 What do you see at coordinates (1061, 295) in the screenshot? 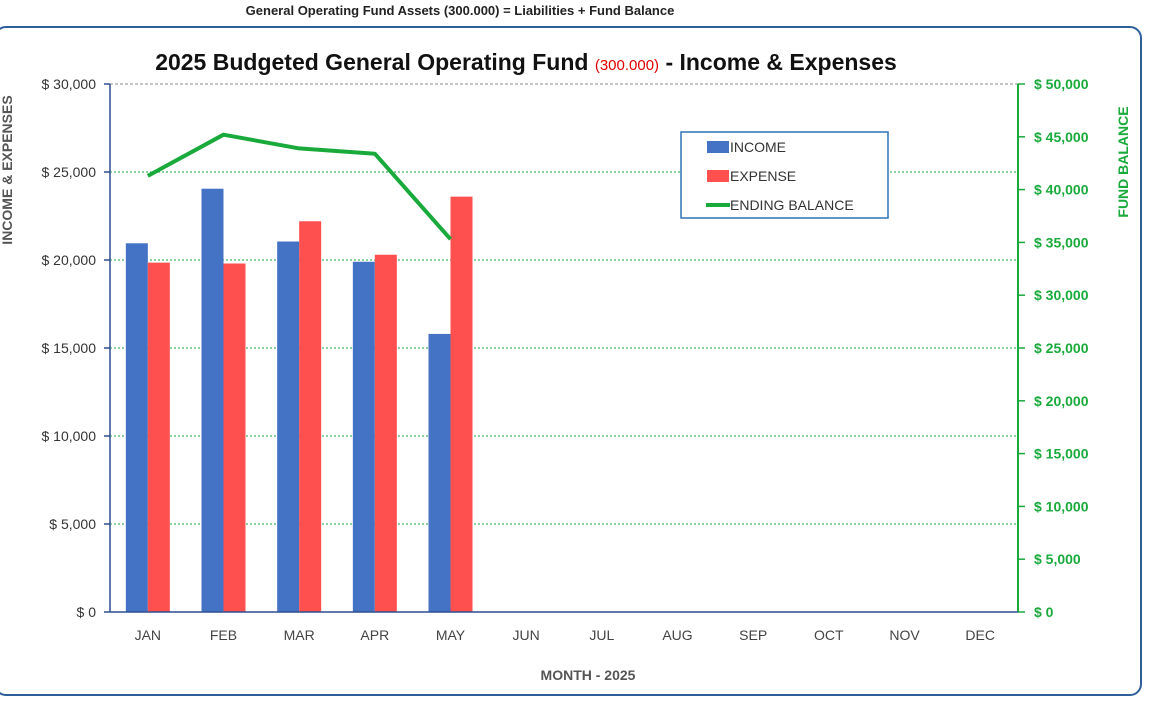
I see `right-tick-label: $ 30,000` at bounding box center [1061, 295].